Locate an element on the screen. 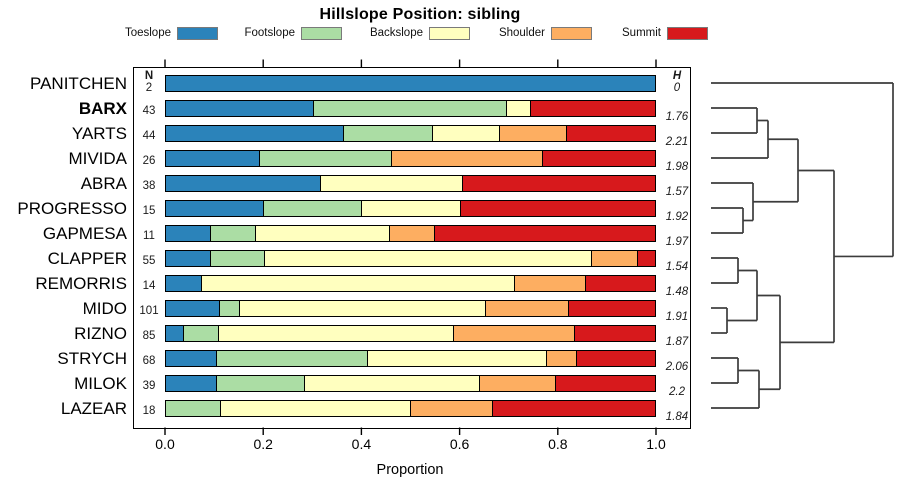 The width and height of the screenshot is (900, 500). n-value: 55 is located at coordinates (149, 261).